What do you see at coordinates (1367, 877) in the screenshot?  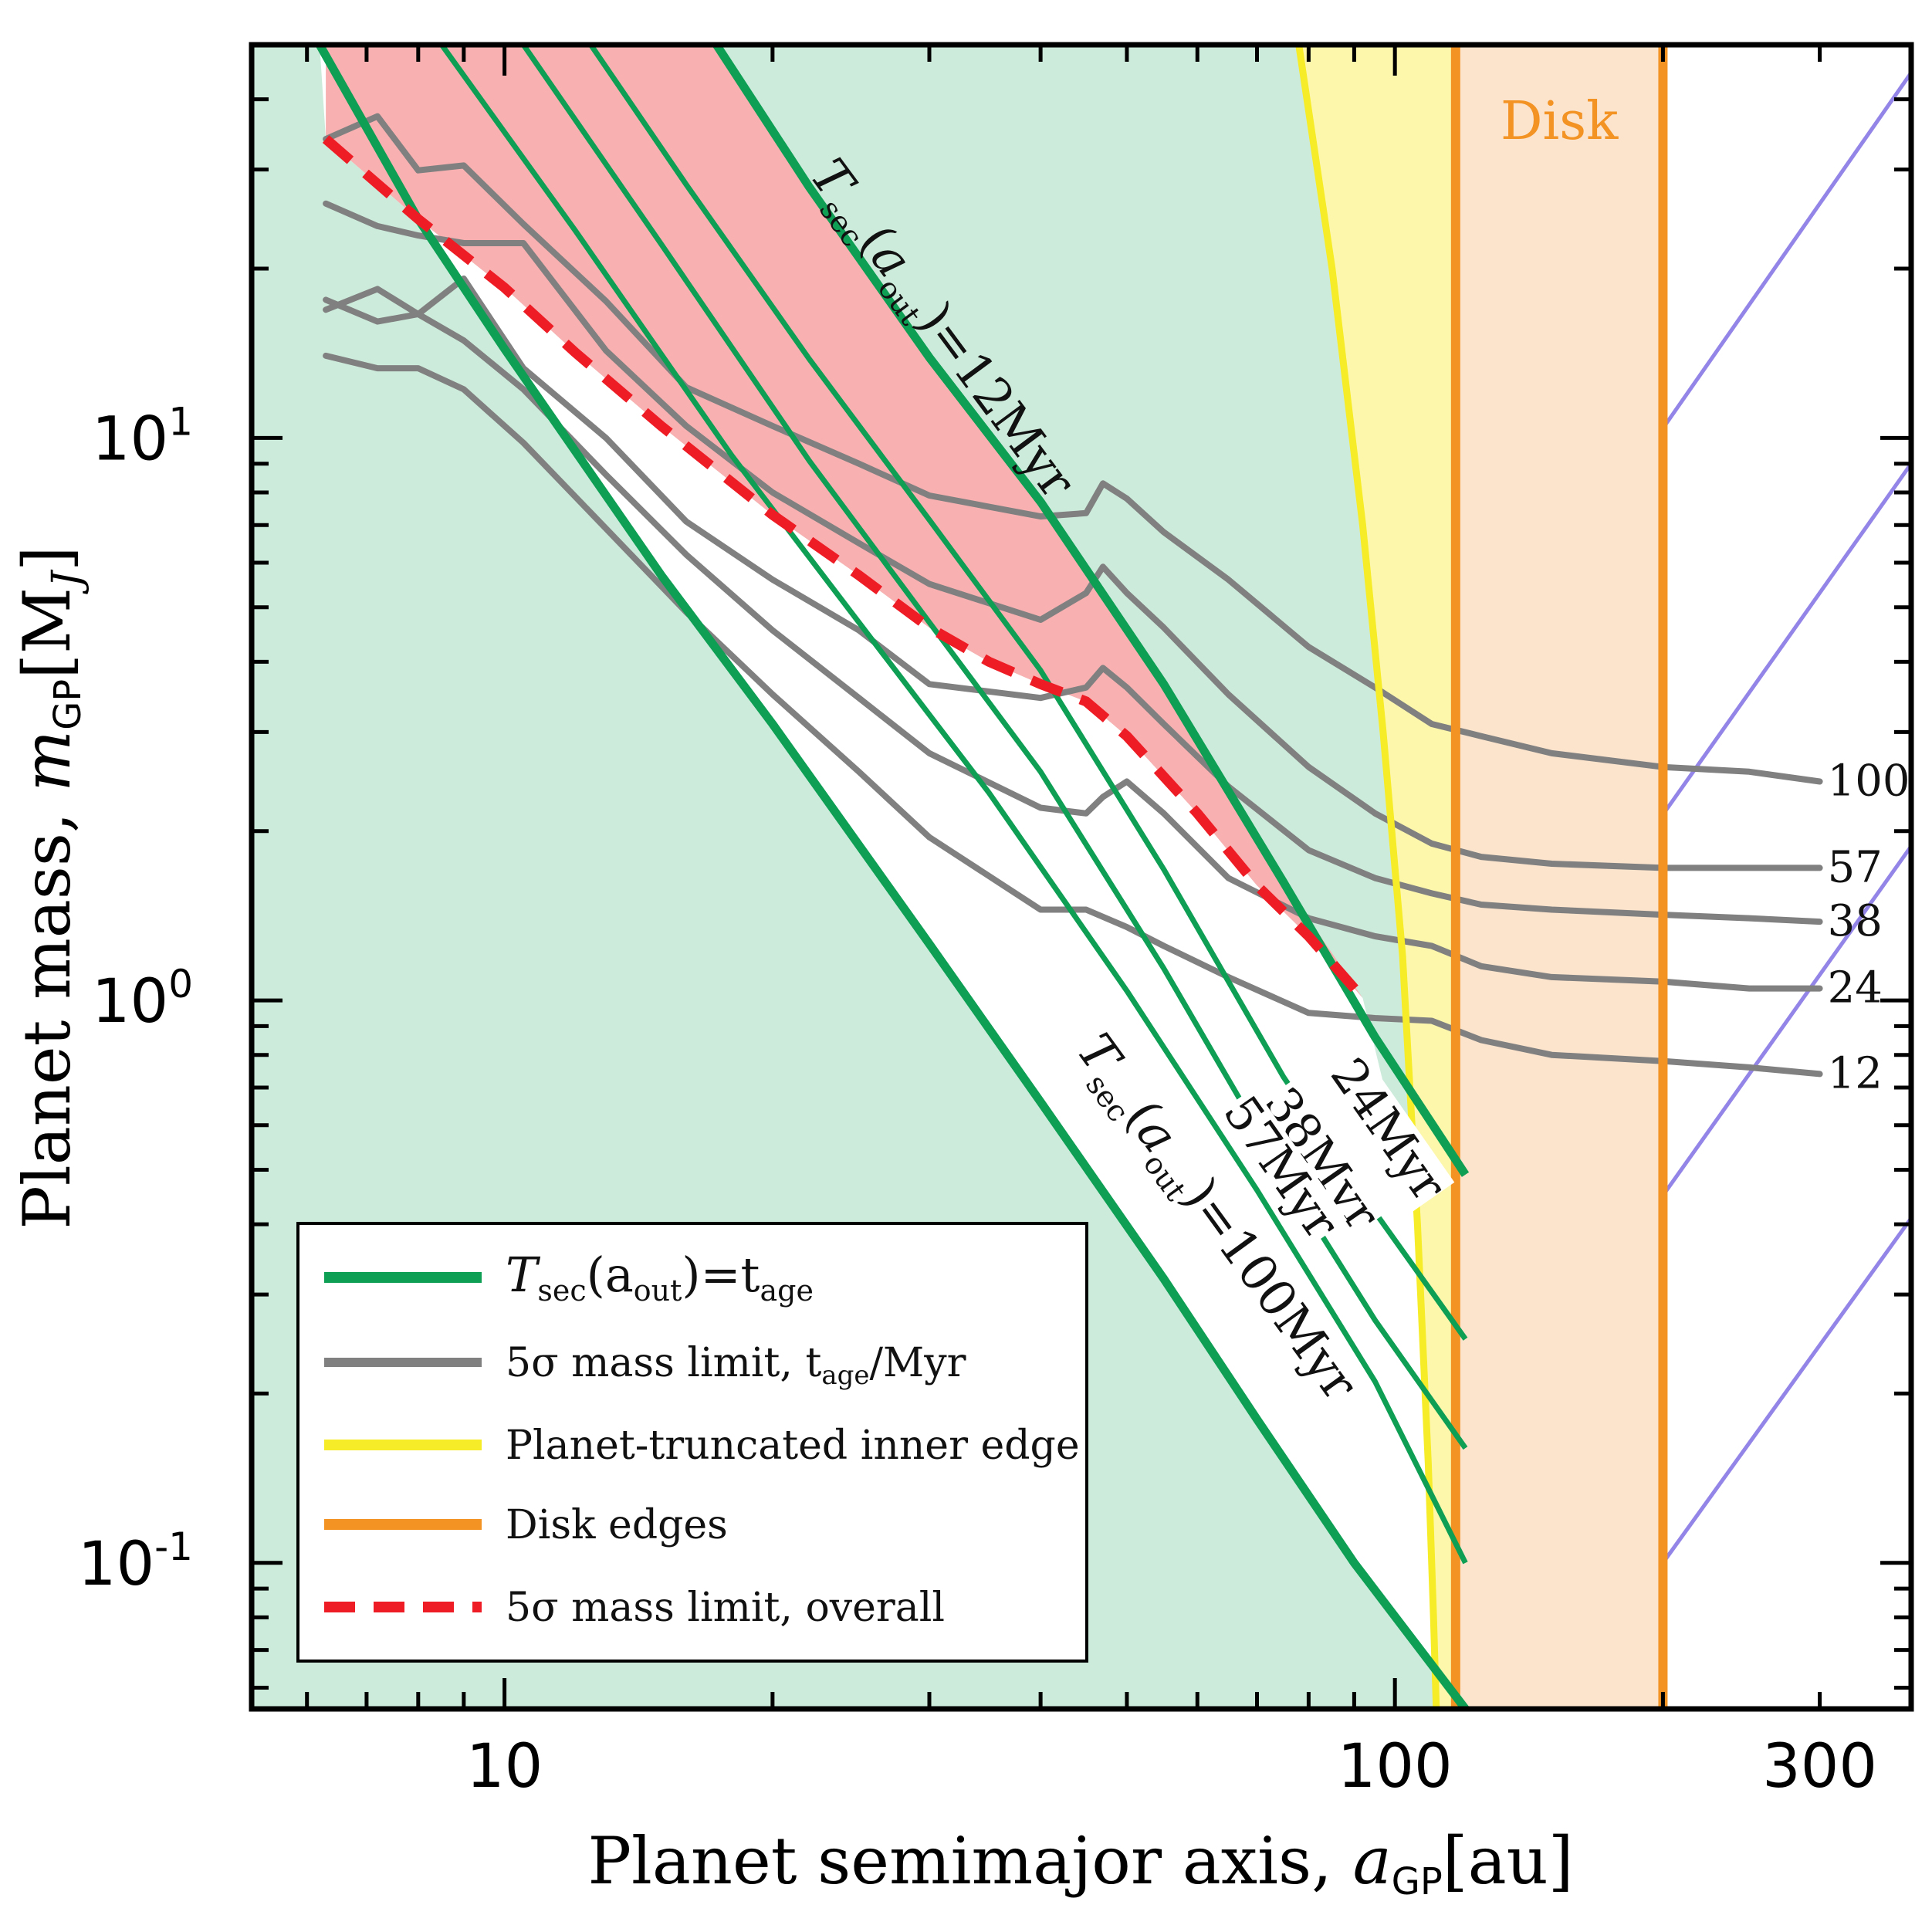 I see `truncation-curve` at bounding box center [1367, 877].